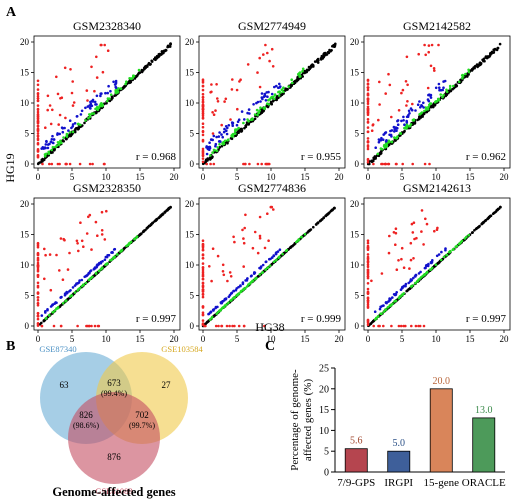  I want to click on x-tick-label: 15, so click(141, 177).